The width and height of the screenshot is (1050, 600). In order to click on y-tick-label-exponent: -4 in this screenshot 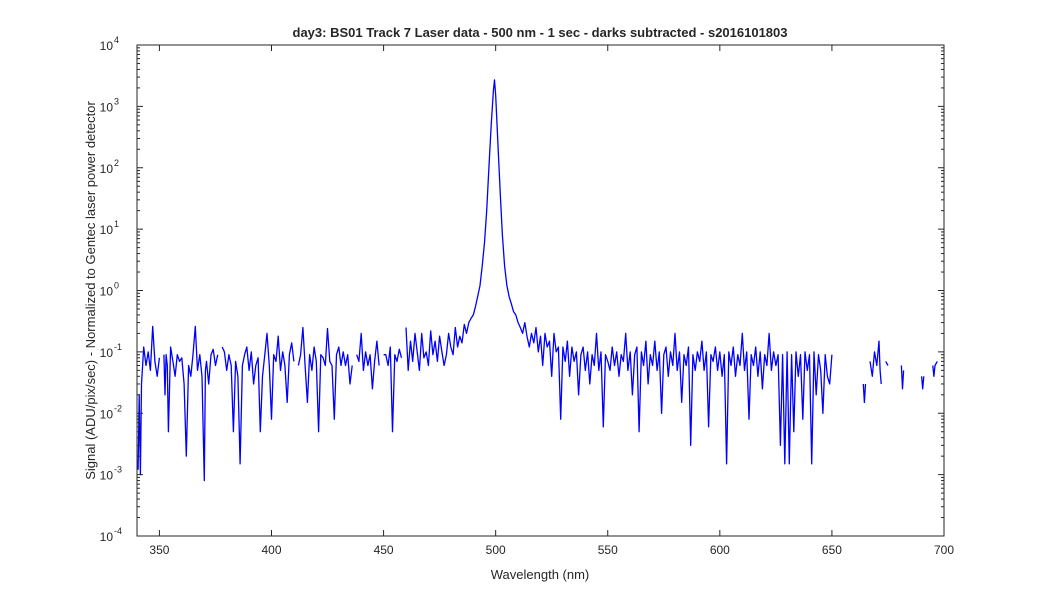, I will do `click(118, 531)`.